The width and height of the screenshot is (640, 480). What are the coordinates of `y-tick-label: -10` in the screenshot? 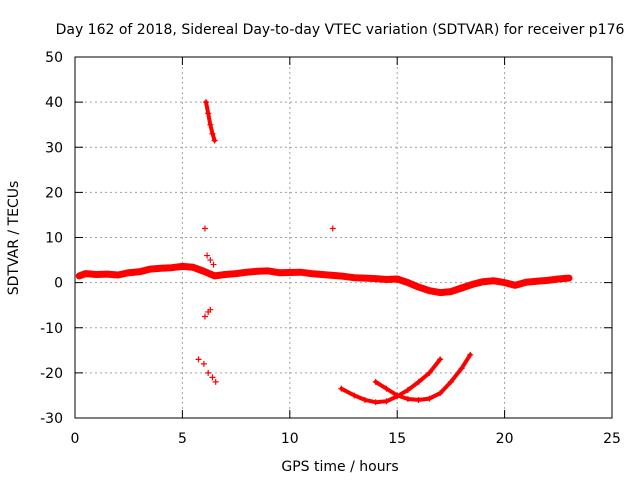 It's located at (51, 329).